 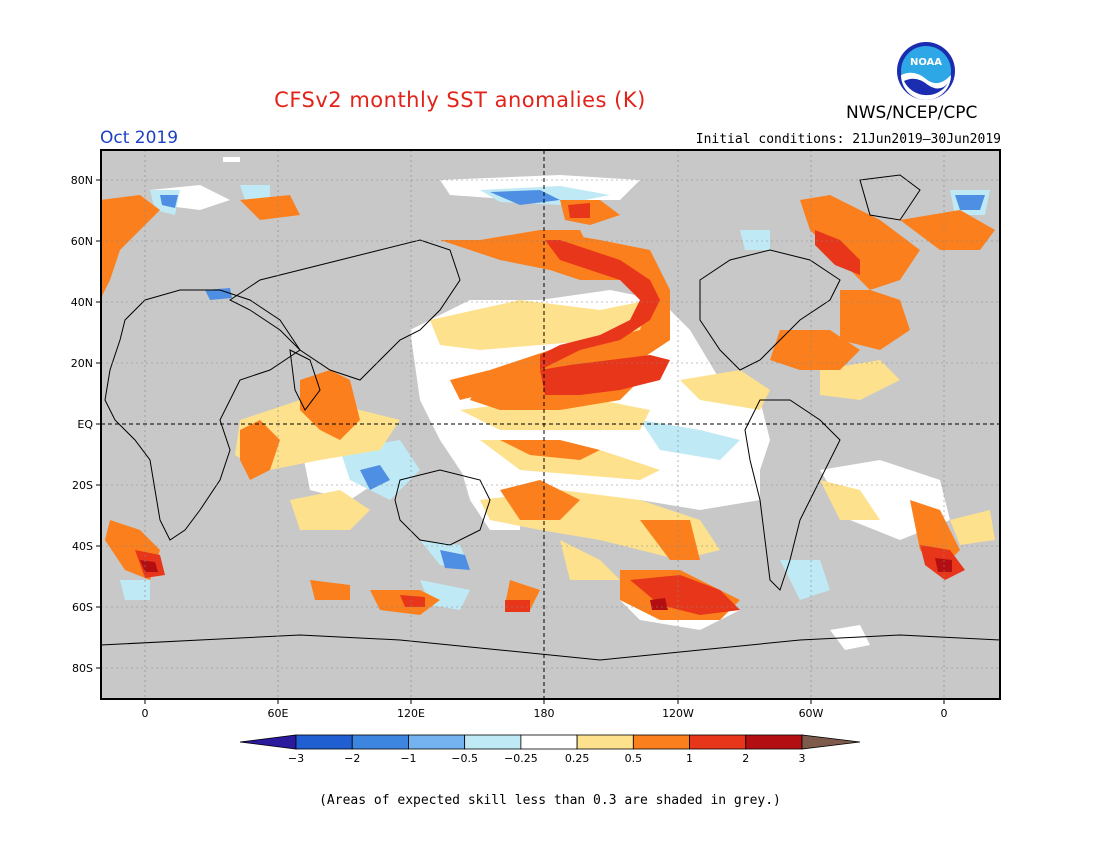 I want to click on colorbar: −3 −2 −1 −0.5 −0.25 0.25 0.5 1 2 3, so click(x=550, y=749).